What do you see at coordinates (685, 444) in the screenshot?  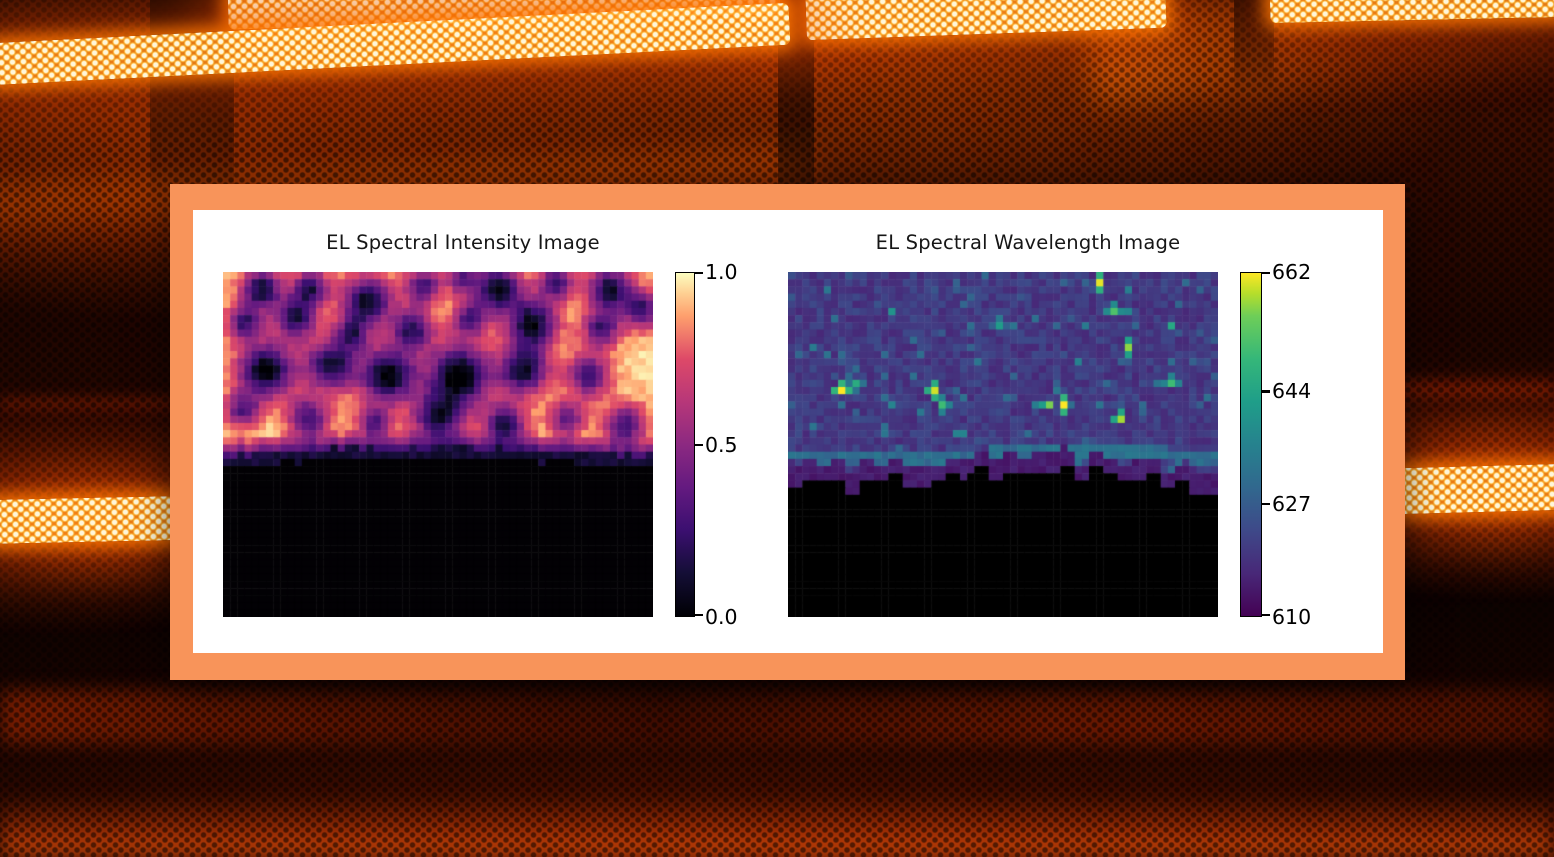 I see `intensity-colorbar` at bounding box center [685, 444].